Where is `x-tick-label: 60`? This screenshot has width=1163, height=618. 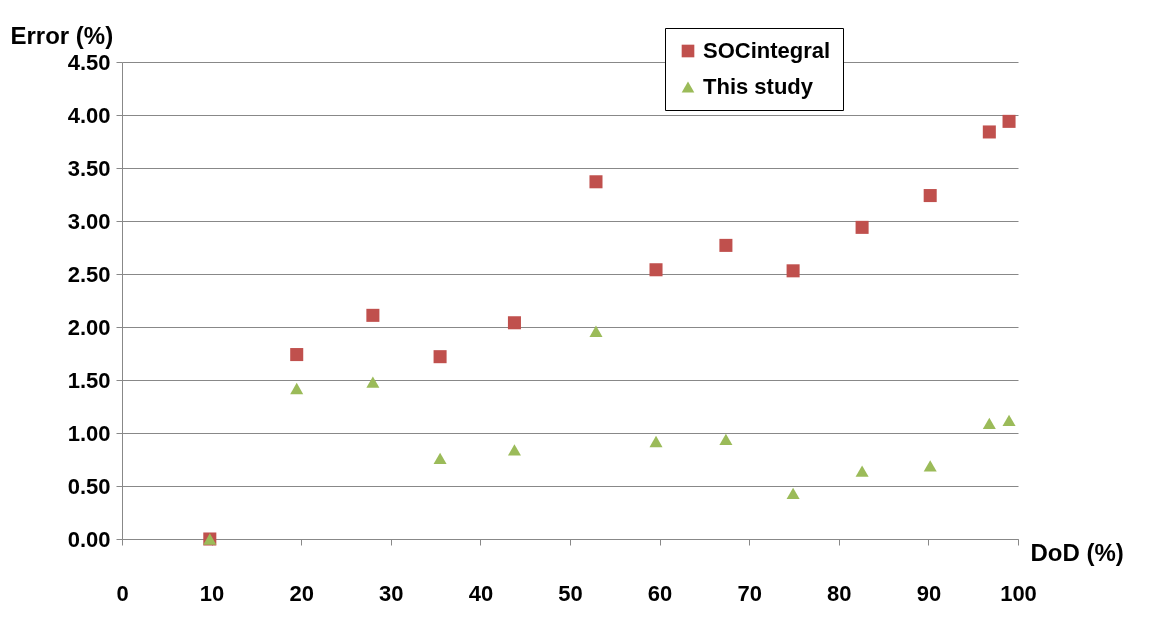
x-tick-label: 60 is located at coordinates (660, 593).